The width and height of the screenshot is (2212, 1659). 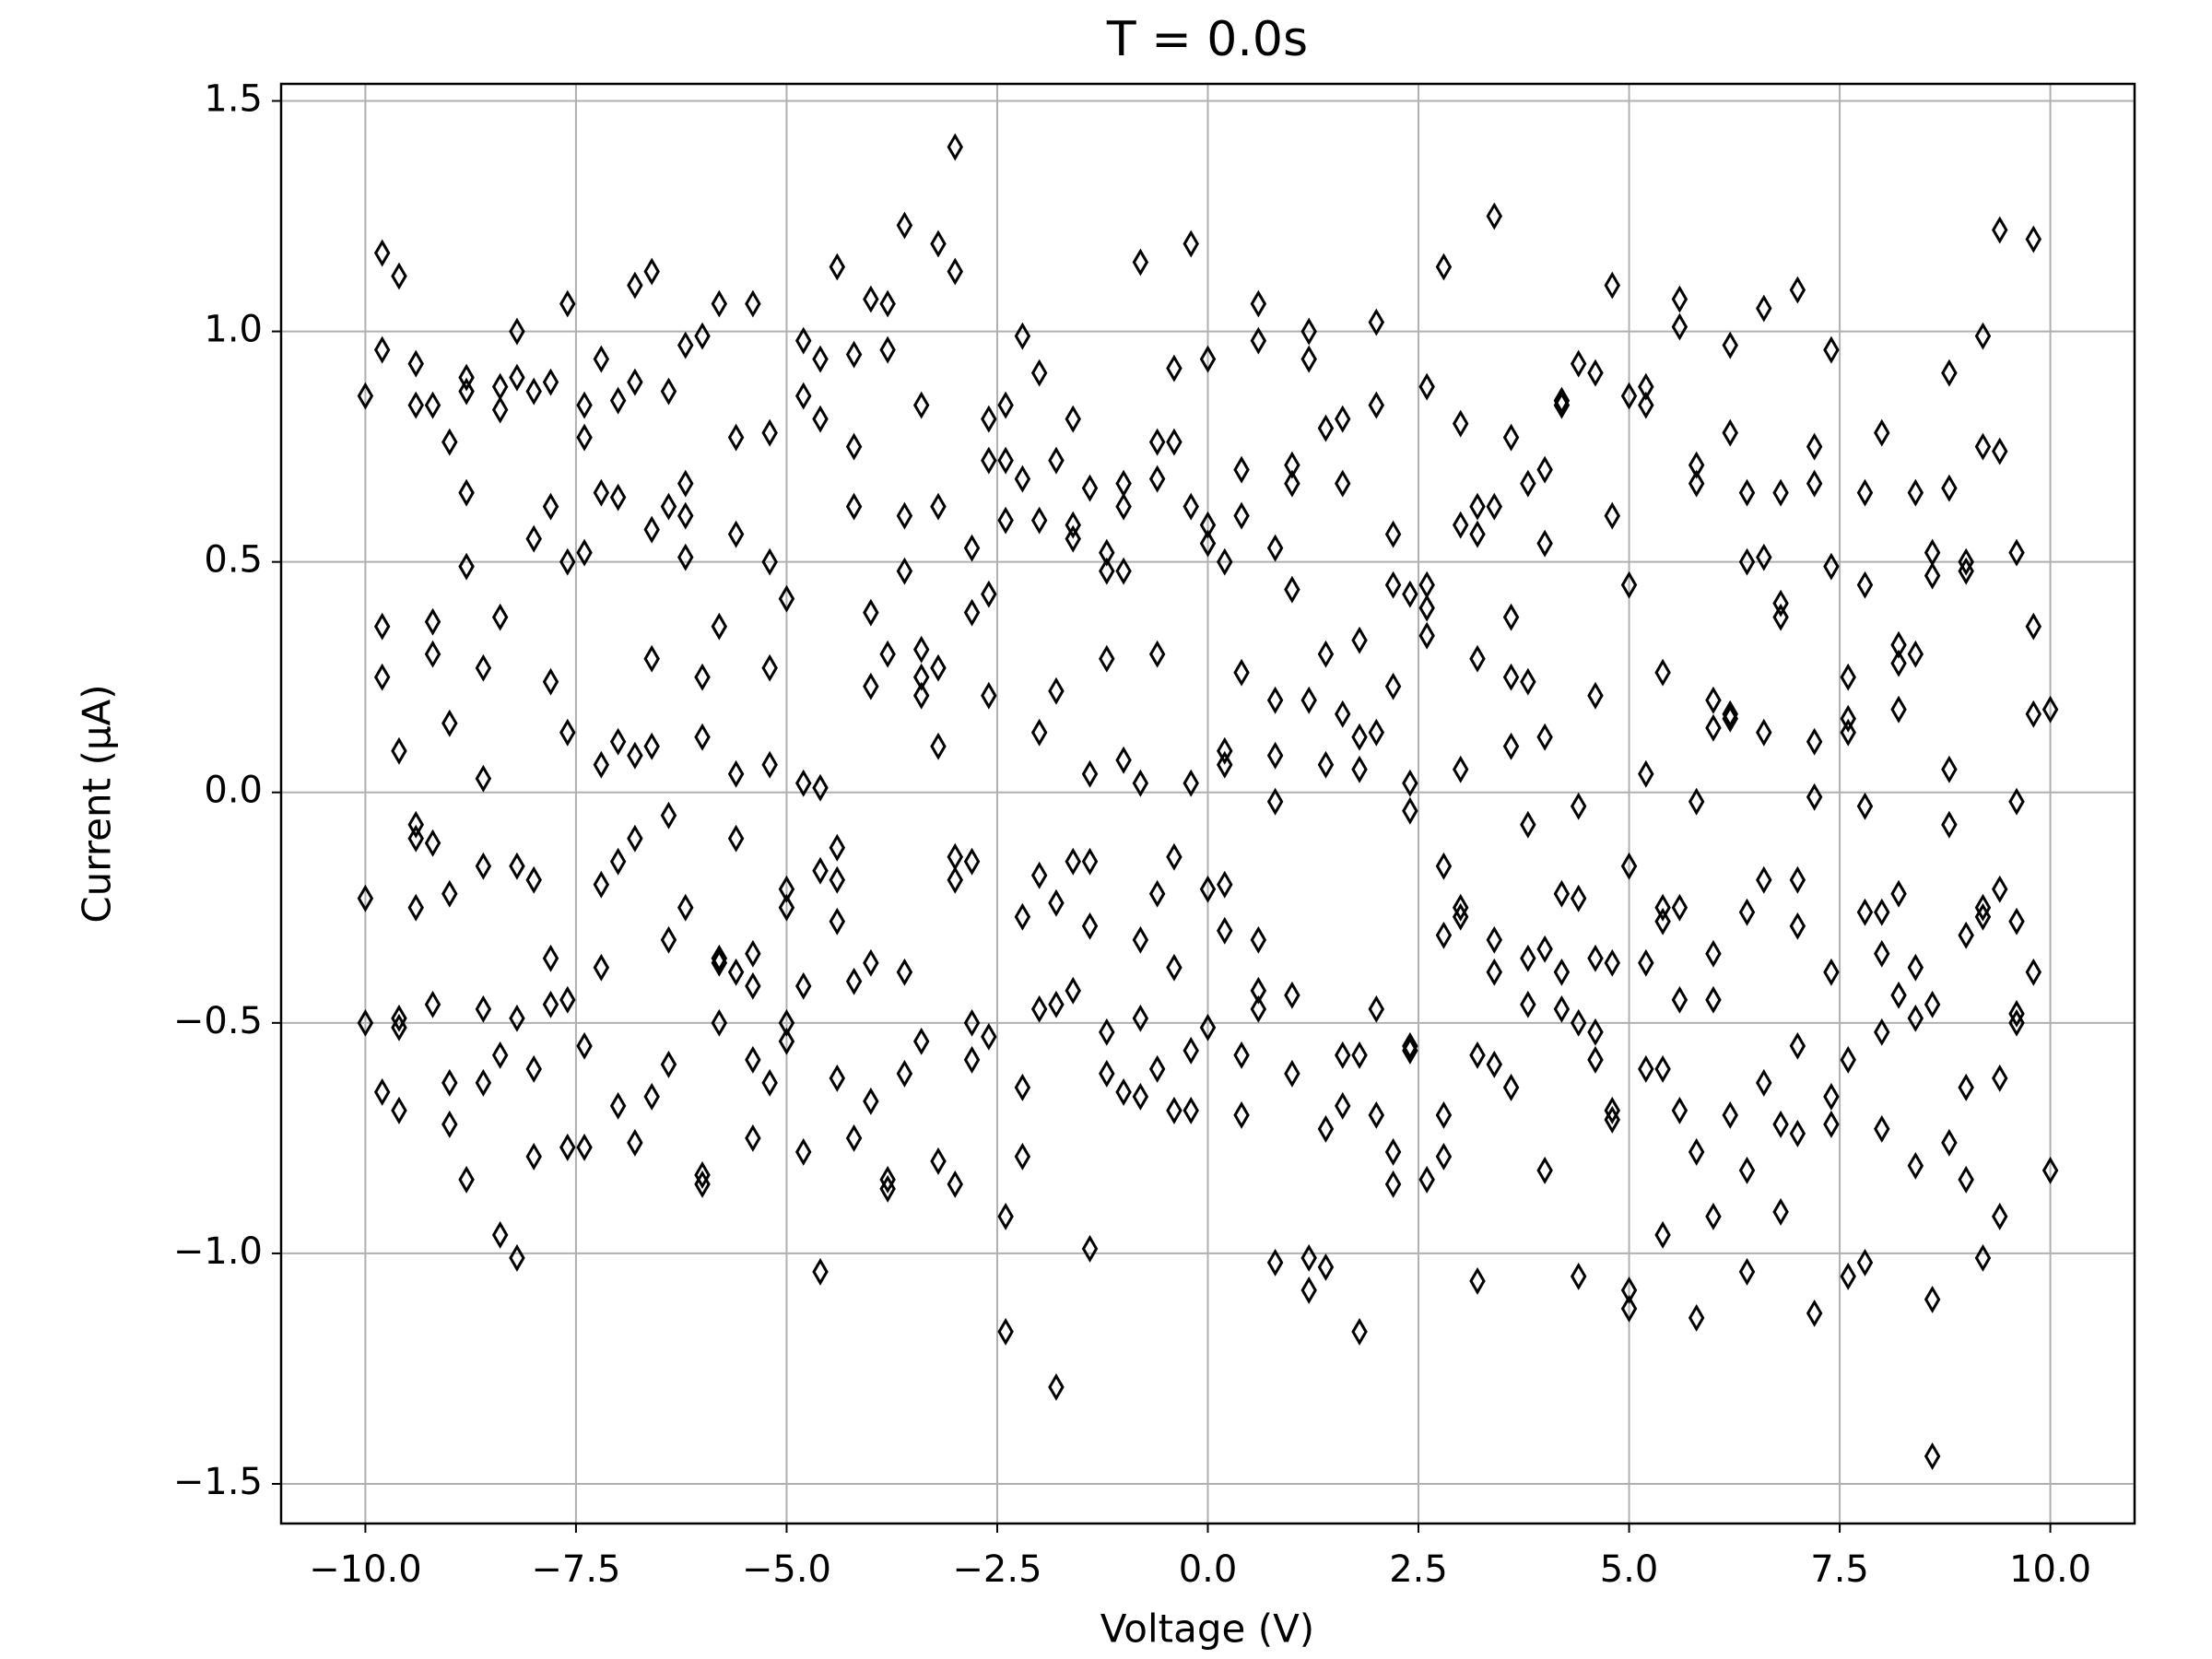 I want to click on x-tick-label: 10.0, so click(x=2050, y=1569).